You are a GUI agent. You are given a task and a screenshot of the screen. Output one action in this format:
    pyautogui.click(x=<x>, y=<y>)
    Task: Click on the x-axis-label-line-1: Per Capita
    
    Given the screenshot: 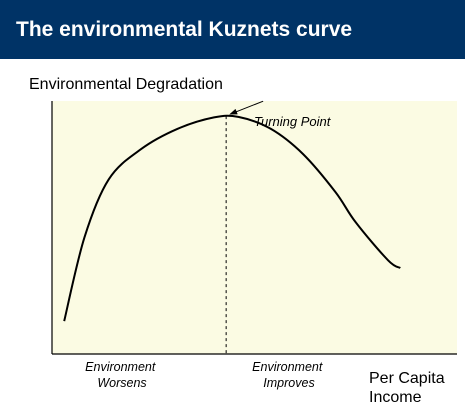 What is the action you would take?
    pyautogui.click(x=407, y=378)
    